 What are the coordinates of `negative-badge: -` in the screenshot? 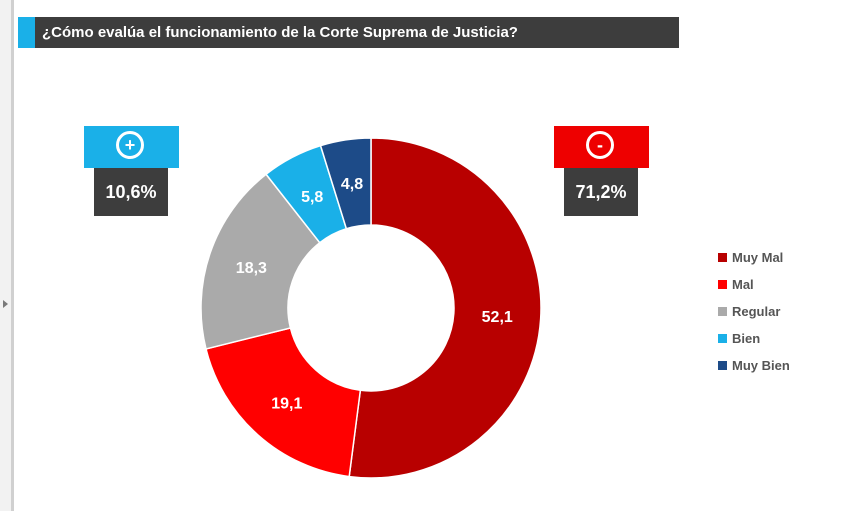 It's located at (601, 147).